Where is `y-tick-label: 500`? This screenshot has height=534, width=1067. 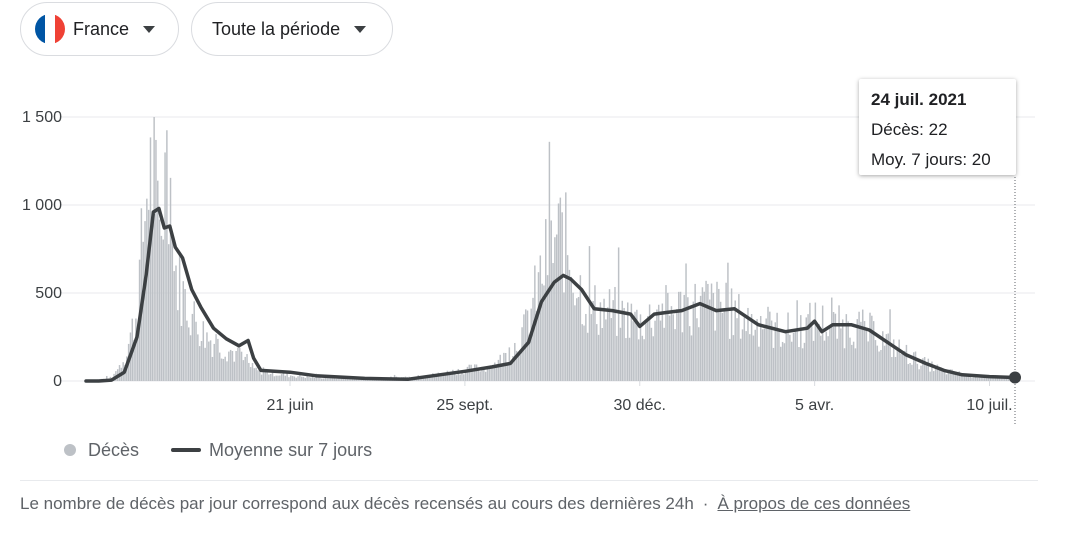
y-tick-label: 500 is located at coordinates (48, 293).